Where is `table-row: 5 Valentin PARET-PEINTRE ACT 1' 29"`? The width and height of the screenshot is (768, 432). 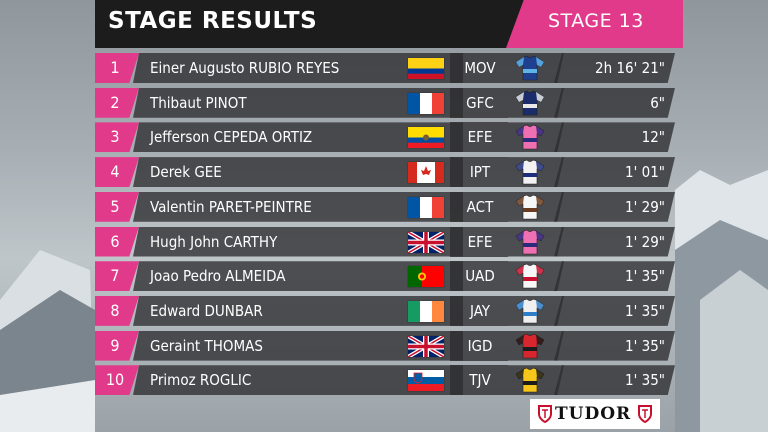
table-row: 5 Valentin PARET-PEINTRE ACT 1' 29" is located at coordinates (385, 206).